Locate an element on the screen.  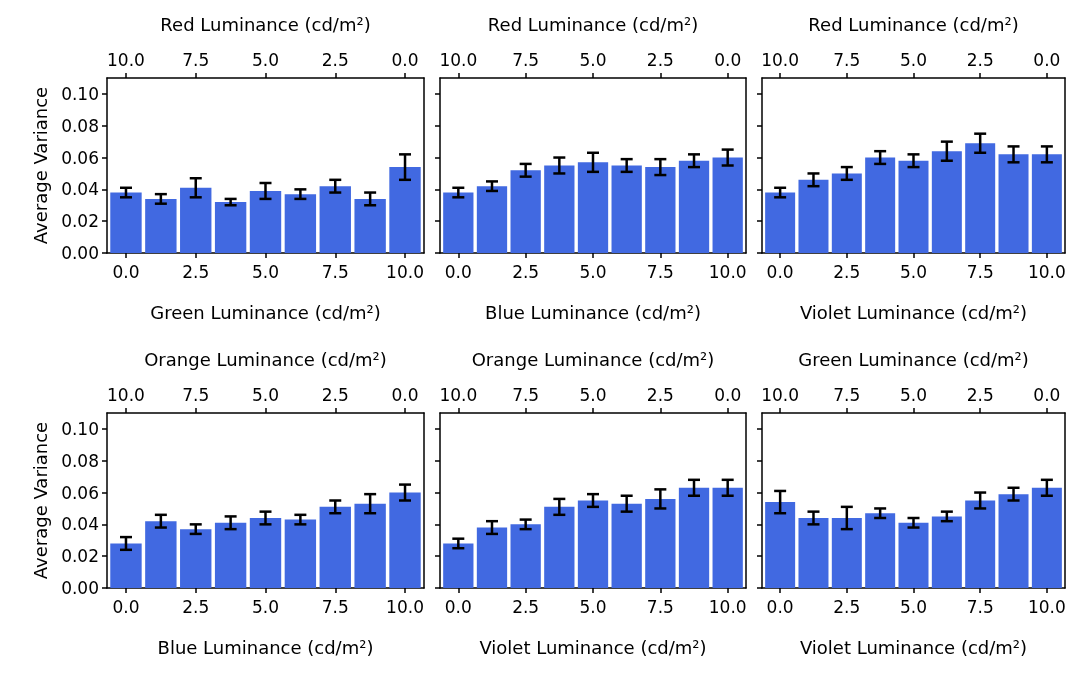
x2-axis-title: Red Luminance (cd/m²) is located at coordinates (265, 24).